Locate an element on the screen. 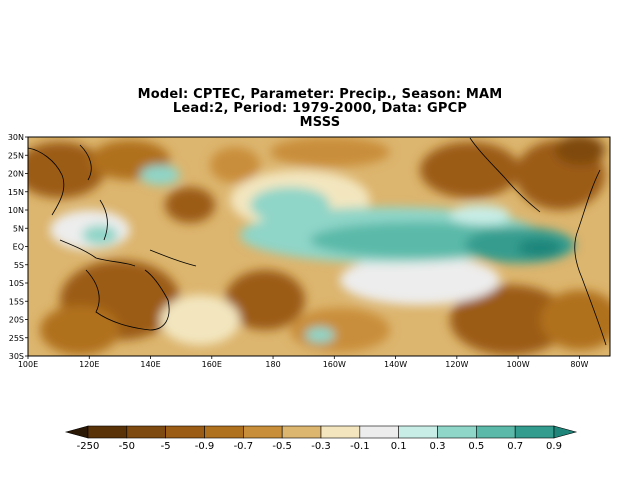 Image resolution: width=640 pixels, height=494 pixels. lat-label: 5N is located at coordinates (18, 228).